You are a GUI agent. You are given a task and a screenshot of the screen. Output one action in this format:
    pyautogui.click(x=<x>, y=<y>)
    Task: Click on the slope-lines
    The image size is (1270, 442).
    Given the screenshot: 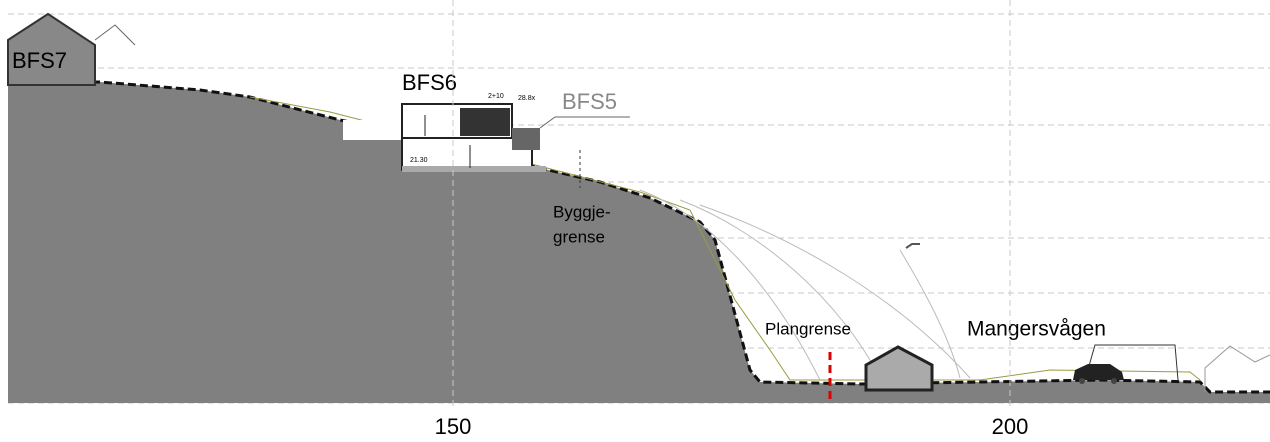 What is the action you would take?
    pyautogui.click(x=805, y=285)
    